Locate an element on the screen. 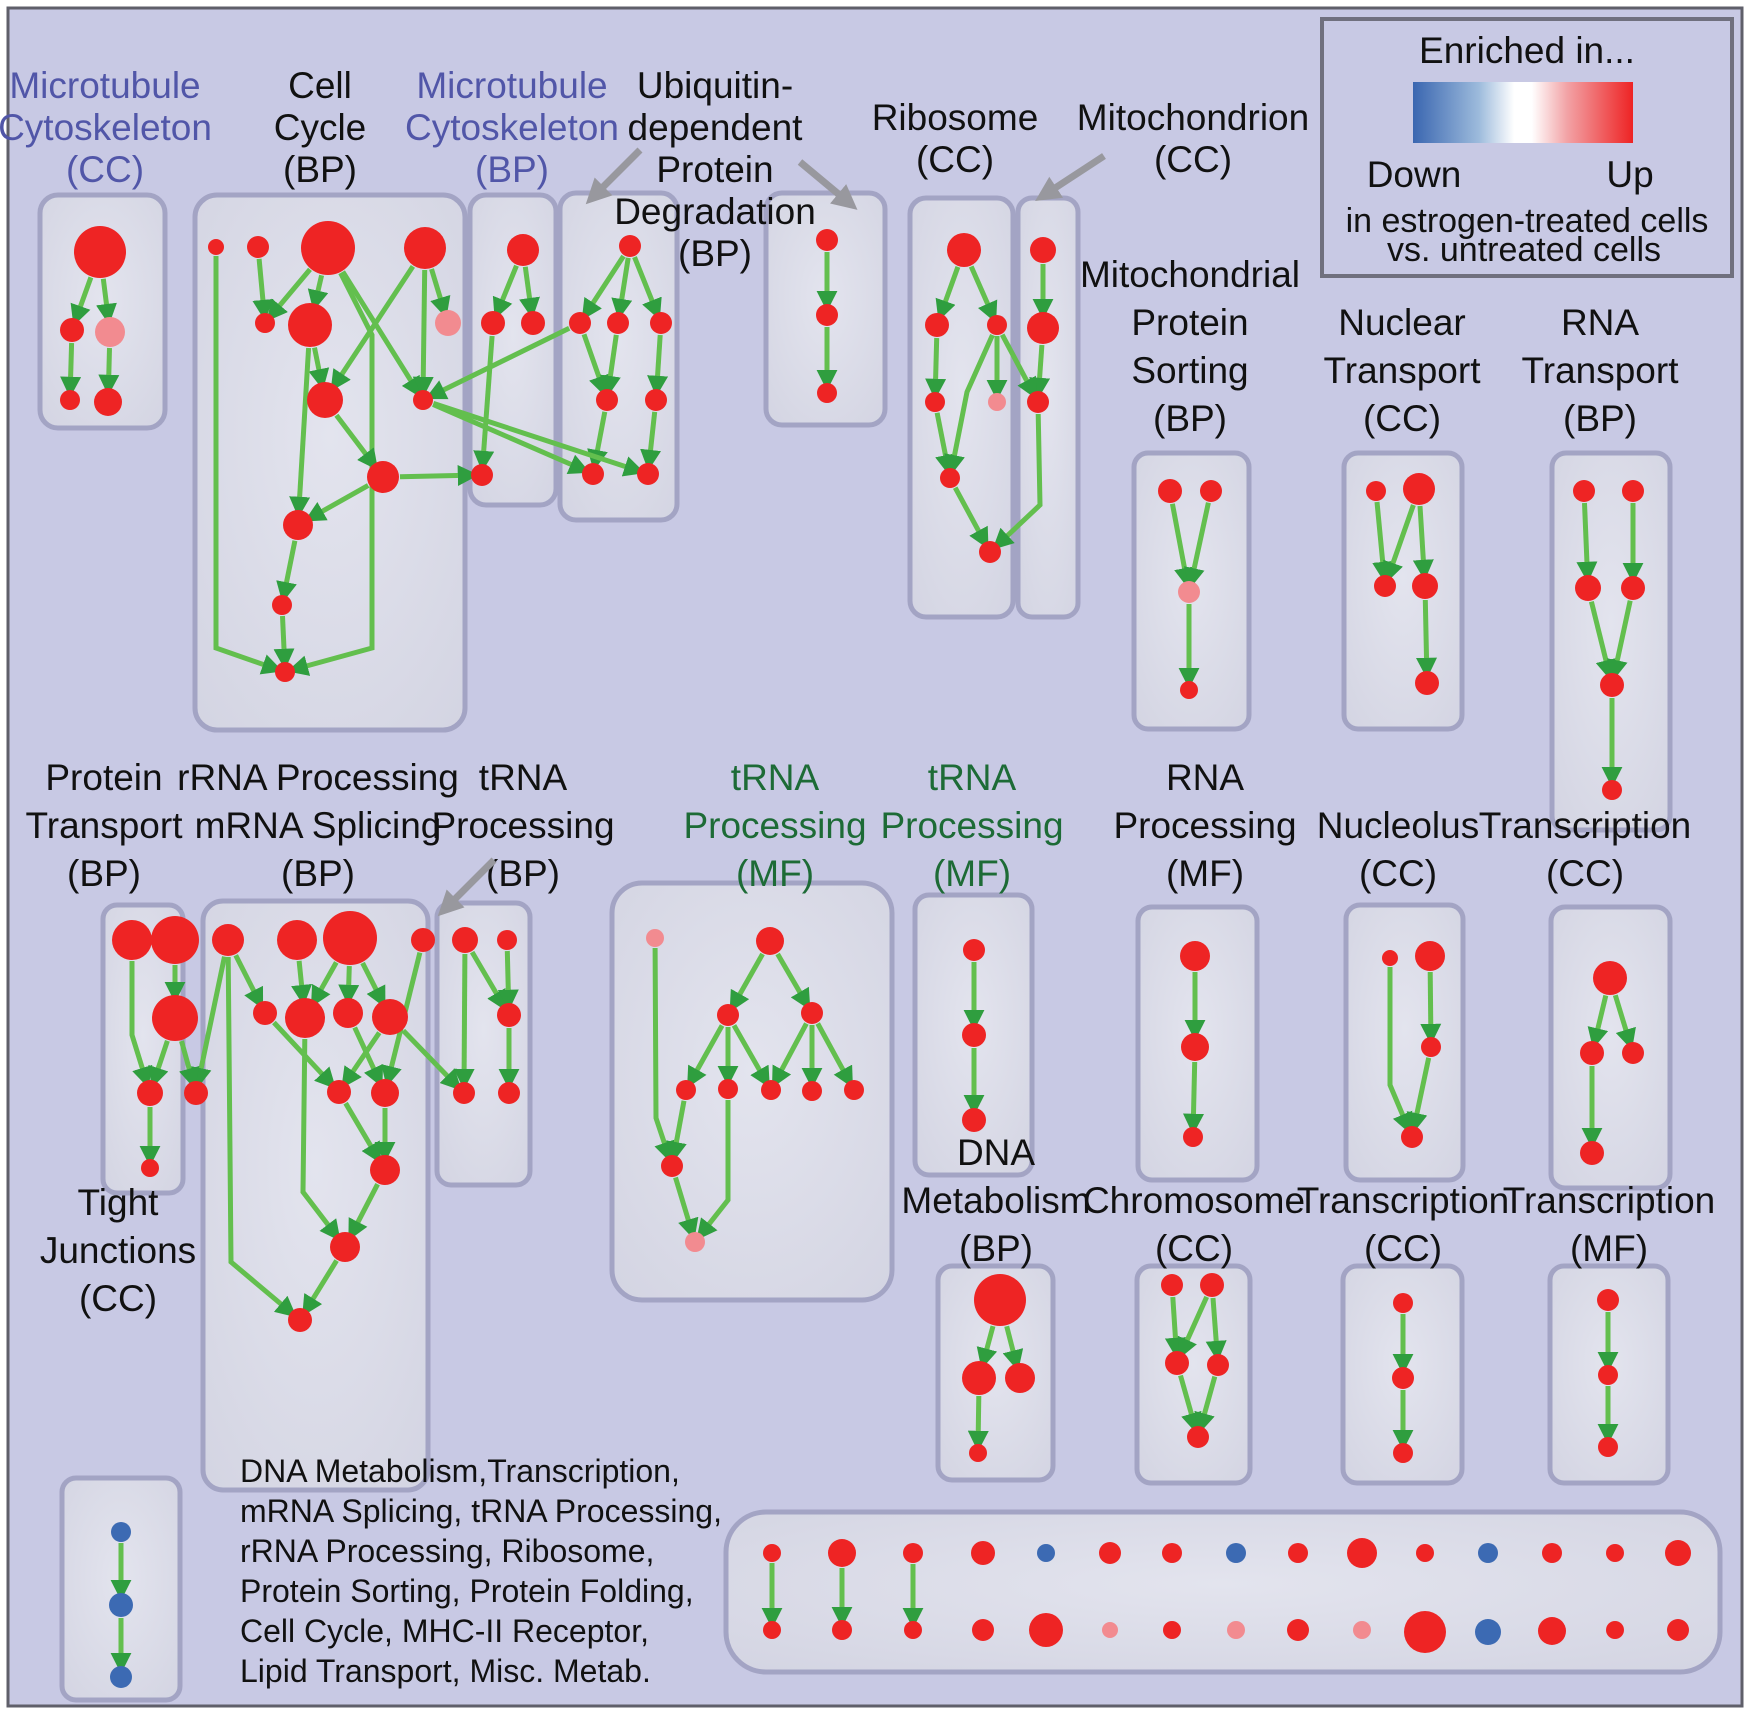 The width and height of the screenshot is (1750, 1715). cluster-label-mitochondrion-cc: Mitochondrion is located at coordinates (1193, 117).